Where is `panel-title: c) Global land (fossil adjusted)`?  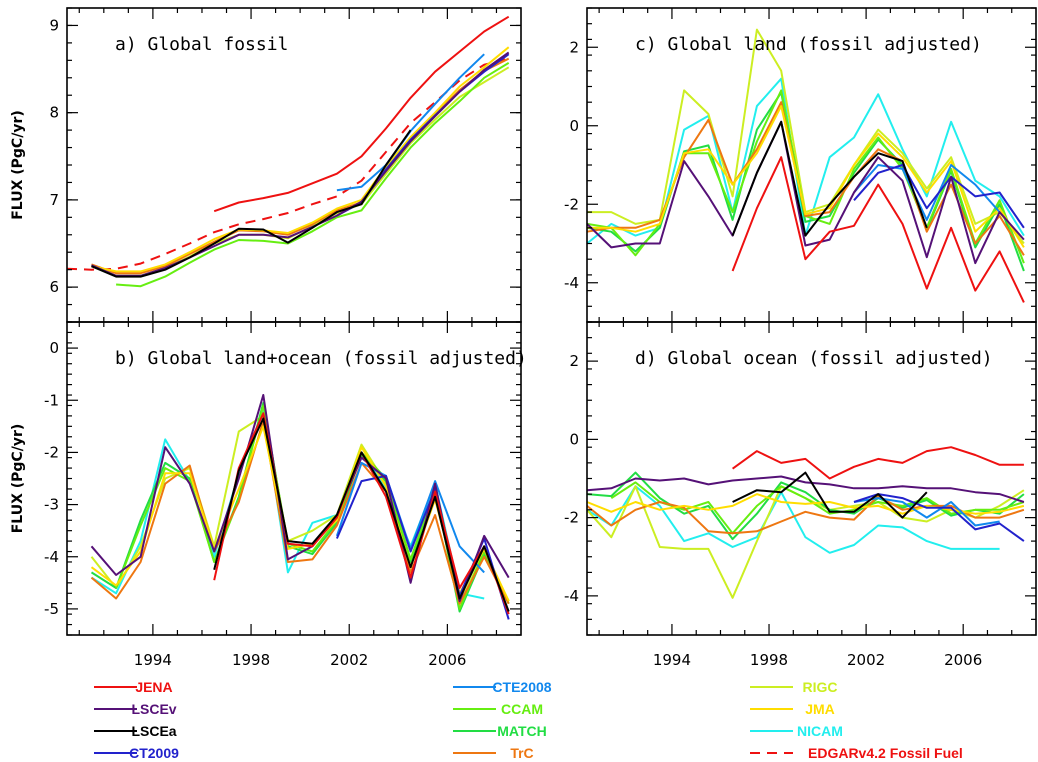 panel-title: c) Global land (fossil adjusted) is located at coordinates (808, 44).